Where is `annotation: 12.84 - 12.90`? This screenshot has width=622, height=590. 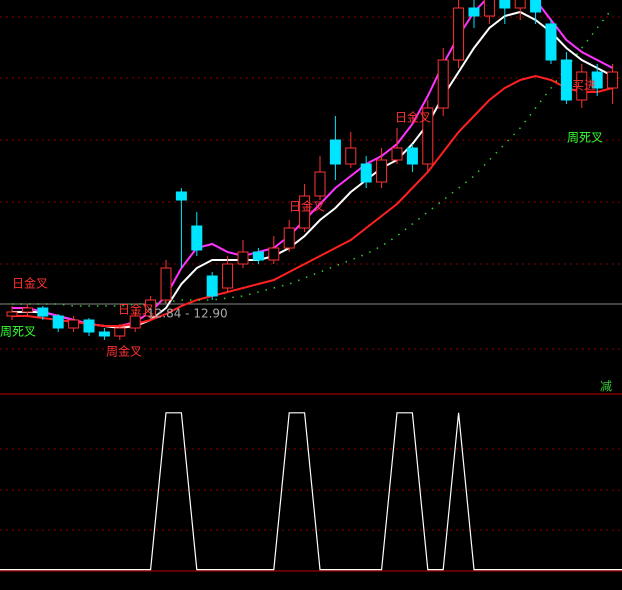 annotation: 12.84 - 12.90 is located at coordinates (187, 314).